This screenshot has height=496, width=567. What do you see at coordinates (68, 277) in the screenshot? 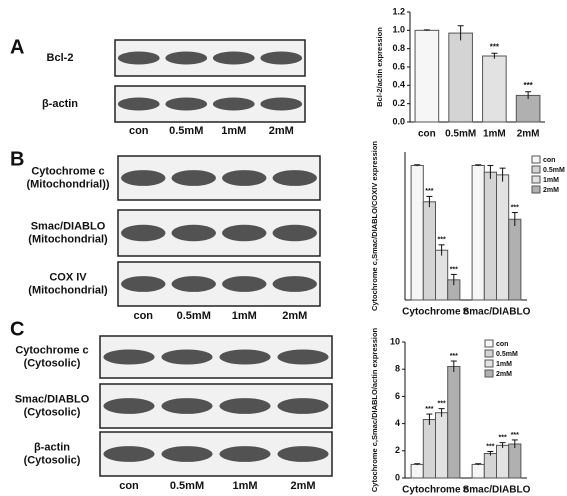
I see `row-label: COX IV` at bounding box center [68, 277].